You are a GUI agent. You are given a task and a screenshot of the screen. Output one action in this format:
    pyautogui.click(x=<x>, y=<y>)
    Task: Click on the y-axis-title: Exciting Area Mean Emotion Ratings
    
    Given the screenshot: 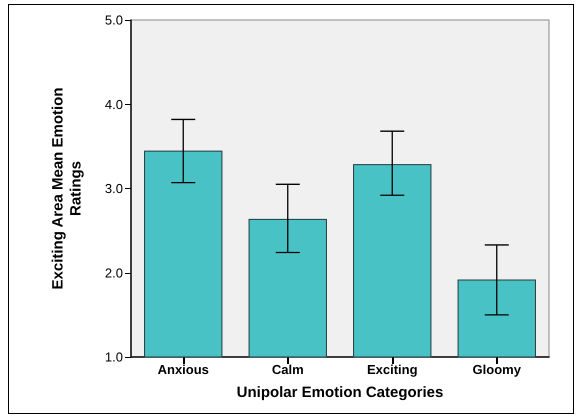 What is the action you would take?
    pyautogui.click(x=67, y=189)
    